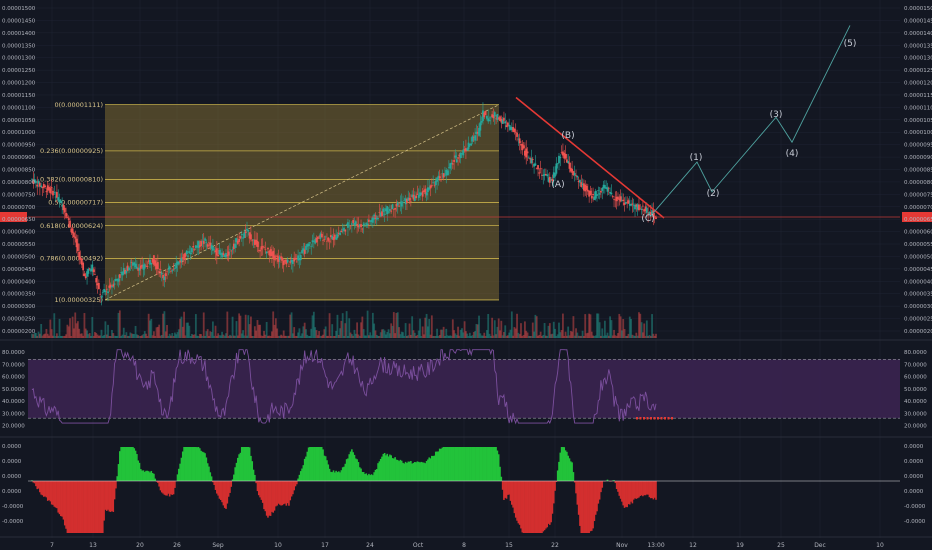 This screenshot has height=550, width=932. Describe the element at coordinates (71, 226) in the screenshot. I see `fib-label-4: 0.618(0.00000624)` at that location.